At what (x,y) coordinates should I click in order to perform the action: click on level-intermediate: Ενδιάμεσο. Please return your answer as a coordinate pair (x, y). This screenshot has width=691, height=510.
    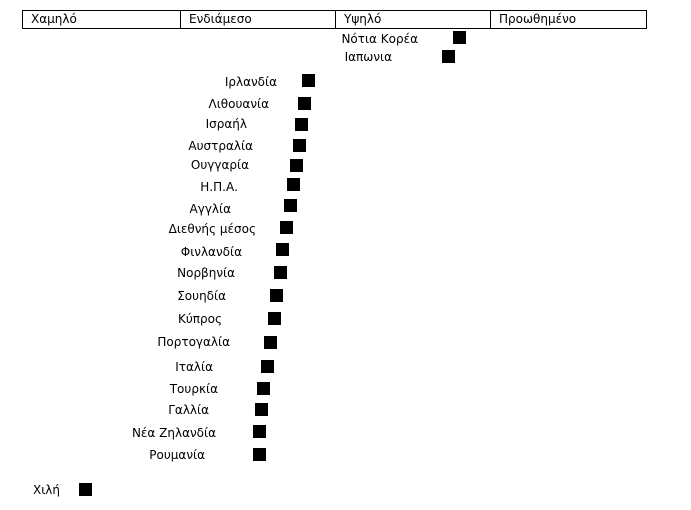
    Looking at the image, I should click on (258, 19).